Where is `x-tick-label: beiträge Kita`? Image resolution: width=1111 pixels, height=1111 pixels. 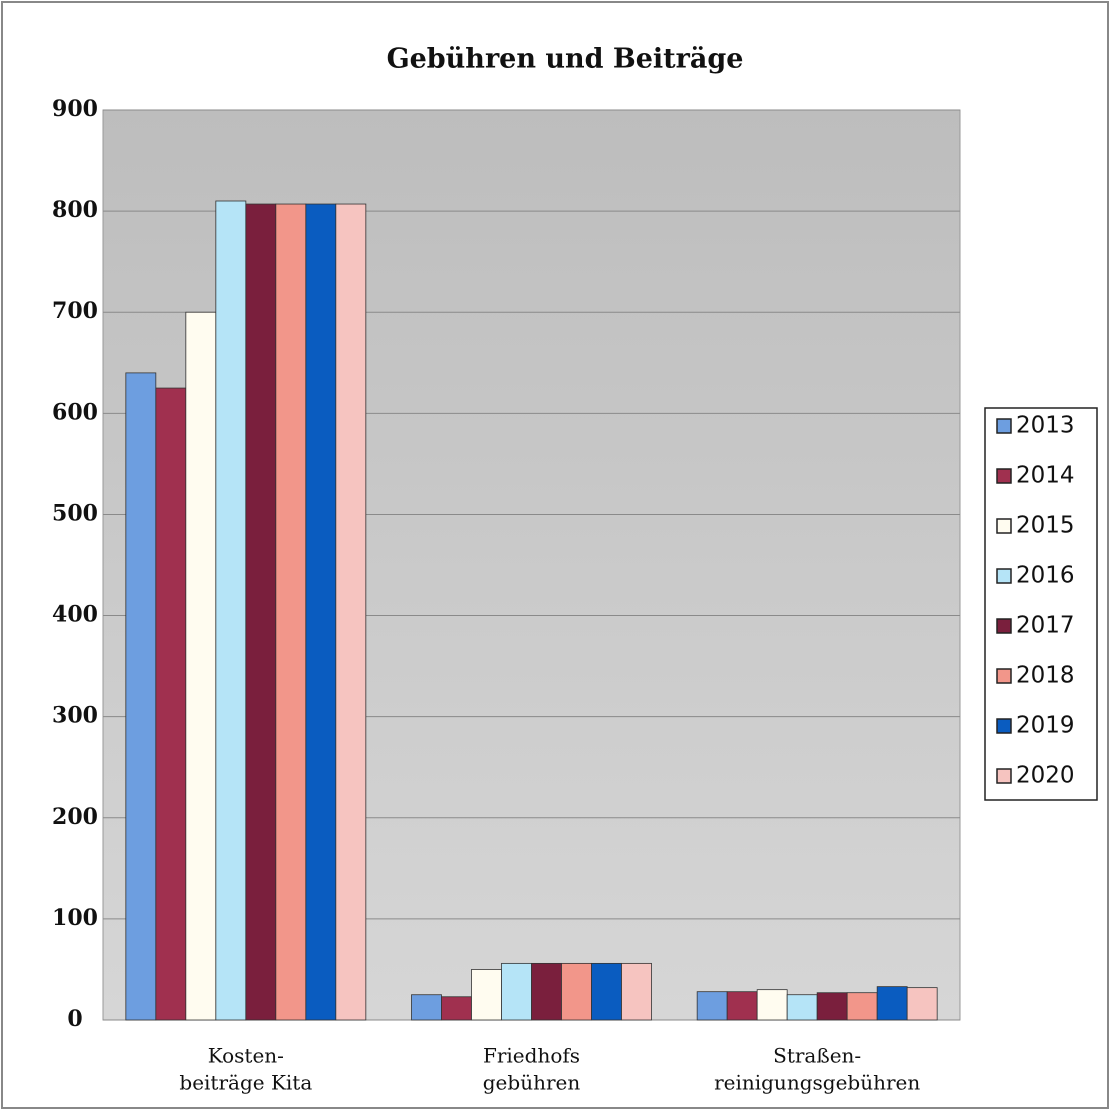 x-tick-label: beiträge Kita is located at coordinates (245, 1083).